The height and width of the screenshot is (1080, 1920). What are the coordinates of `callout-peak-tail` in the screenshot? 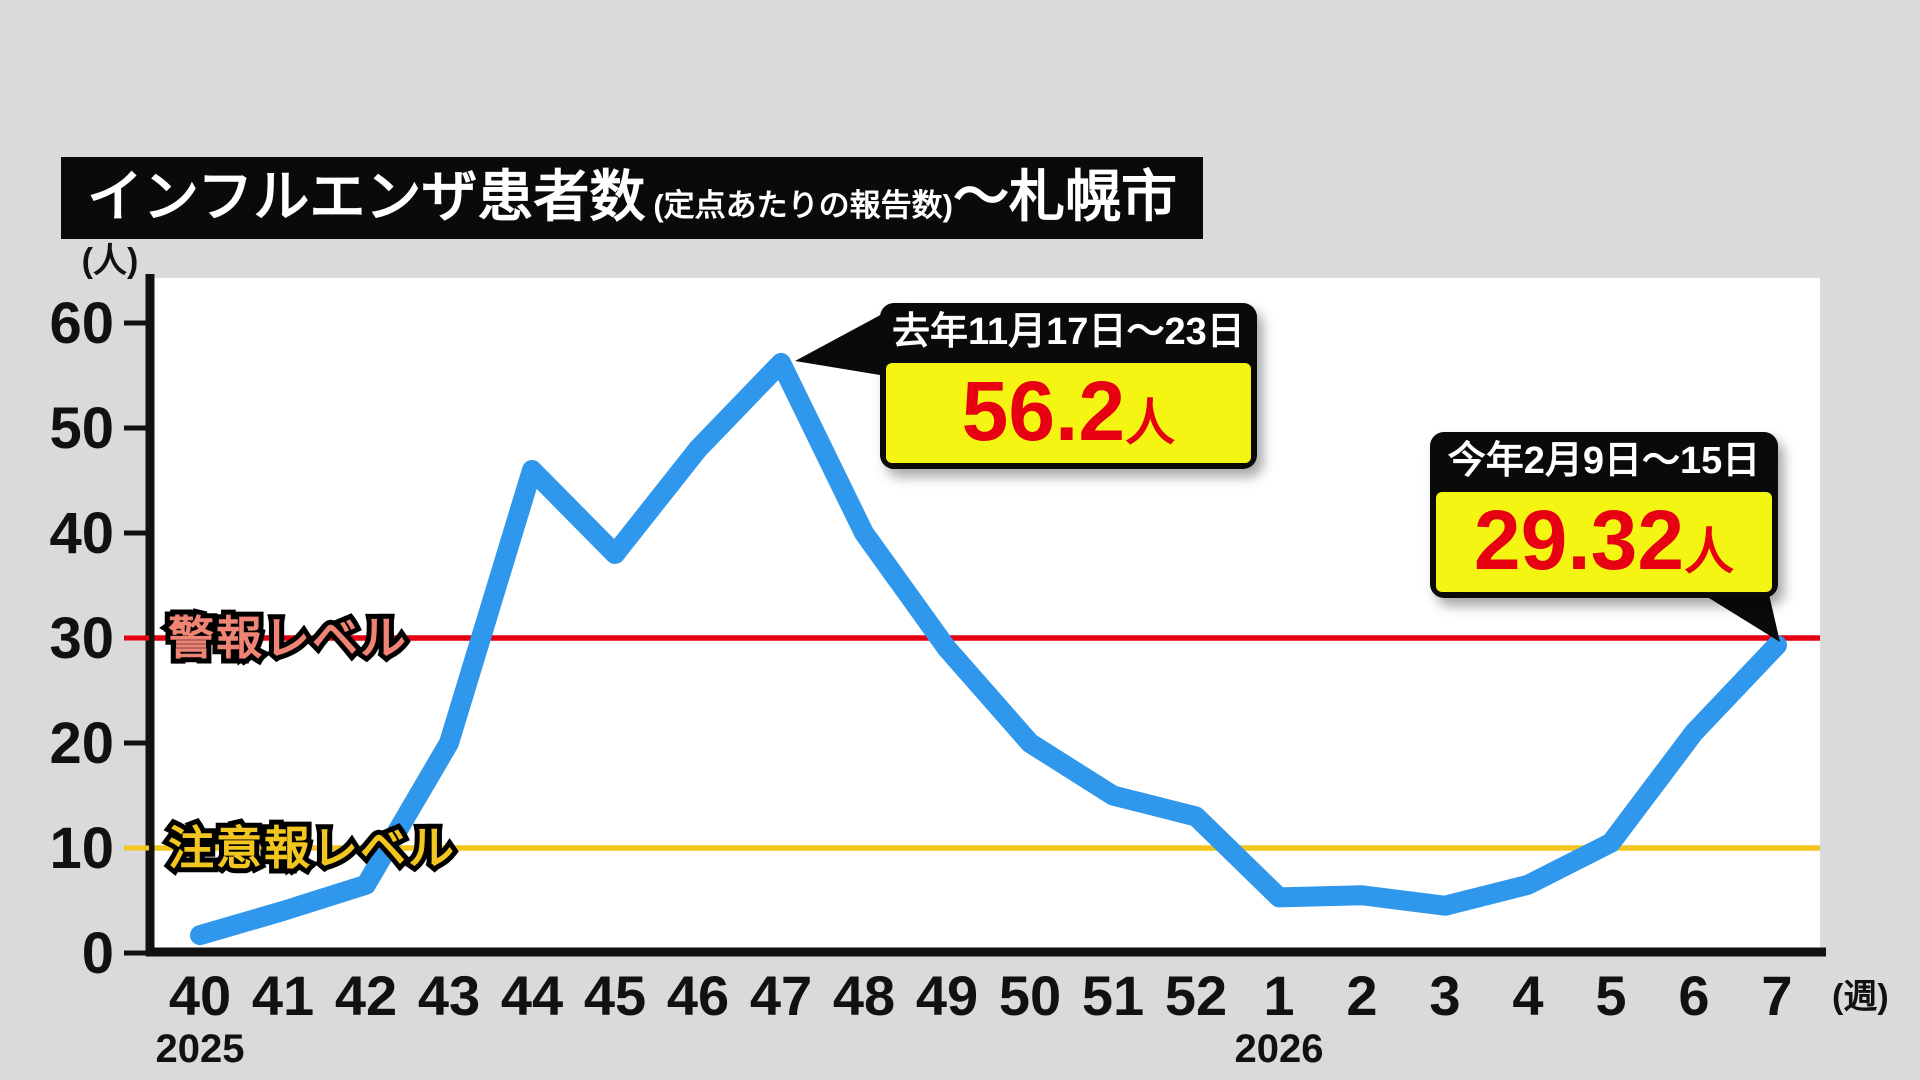 It's located at (840, 344).